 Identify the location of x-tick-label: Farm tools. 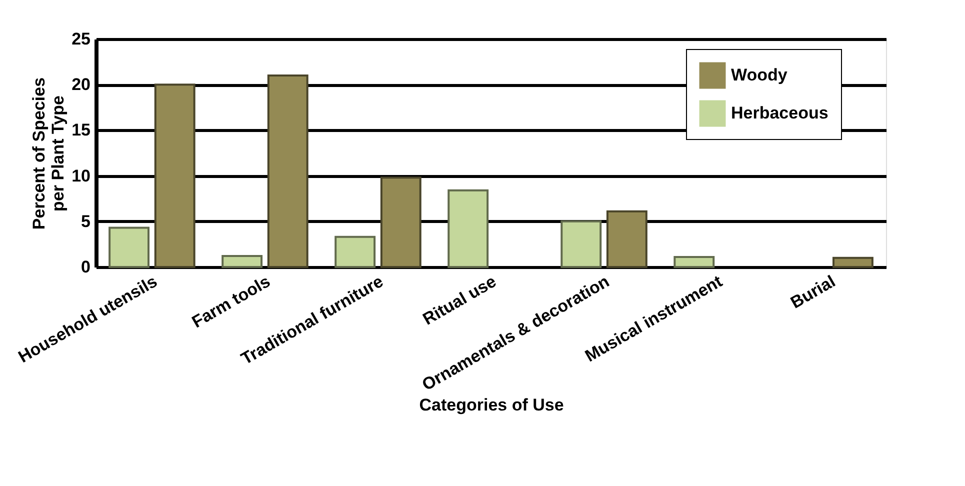
(231, 302).